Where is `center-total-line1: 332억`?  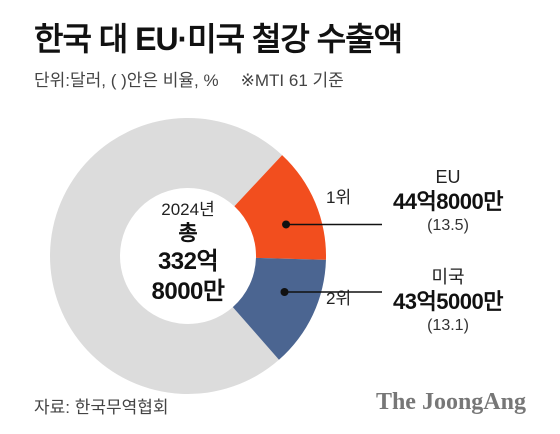
center-total-line1: 332억 is located at coordinates (188, 261).